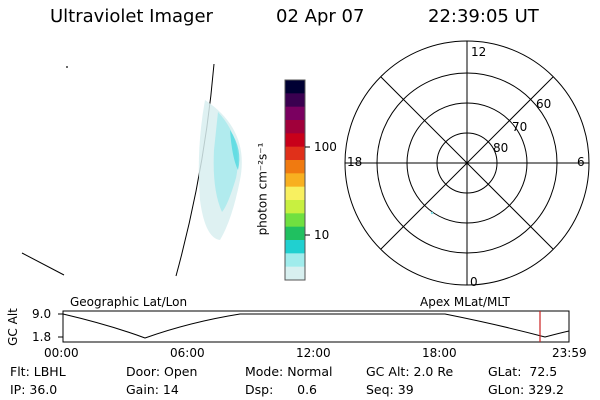  I want to click on colorbar-unit-label: photon cm⁻²s⁻¹, so click(262, 189).